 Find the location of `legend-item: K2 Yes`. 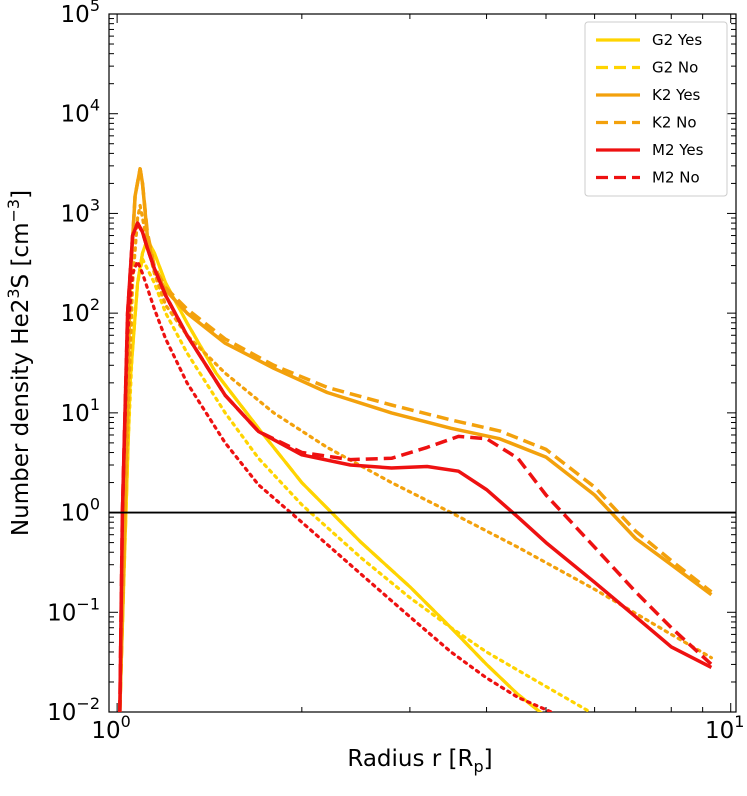

legend-item: K2 Yes is located at coordinates (648, 95).